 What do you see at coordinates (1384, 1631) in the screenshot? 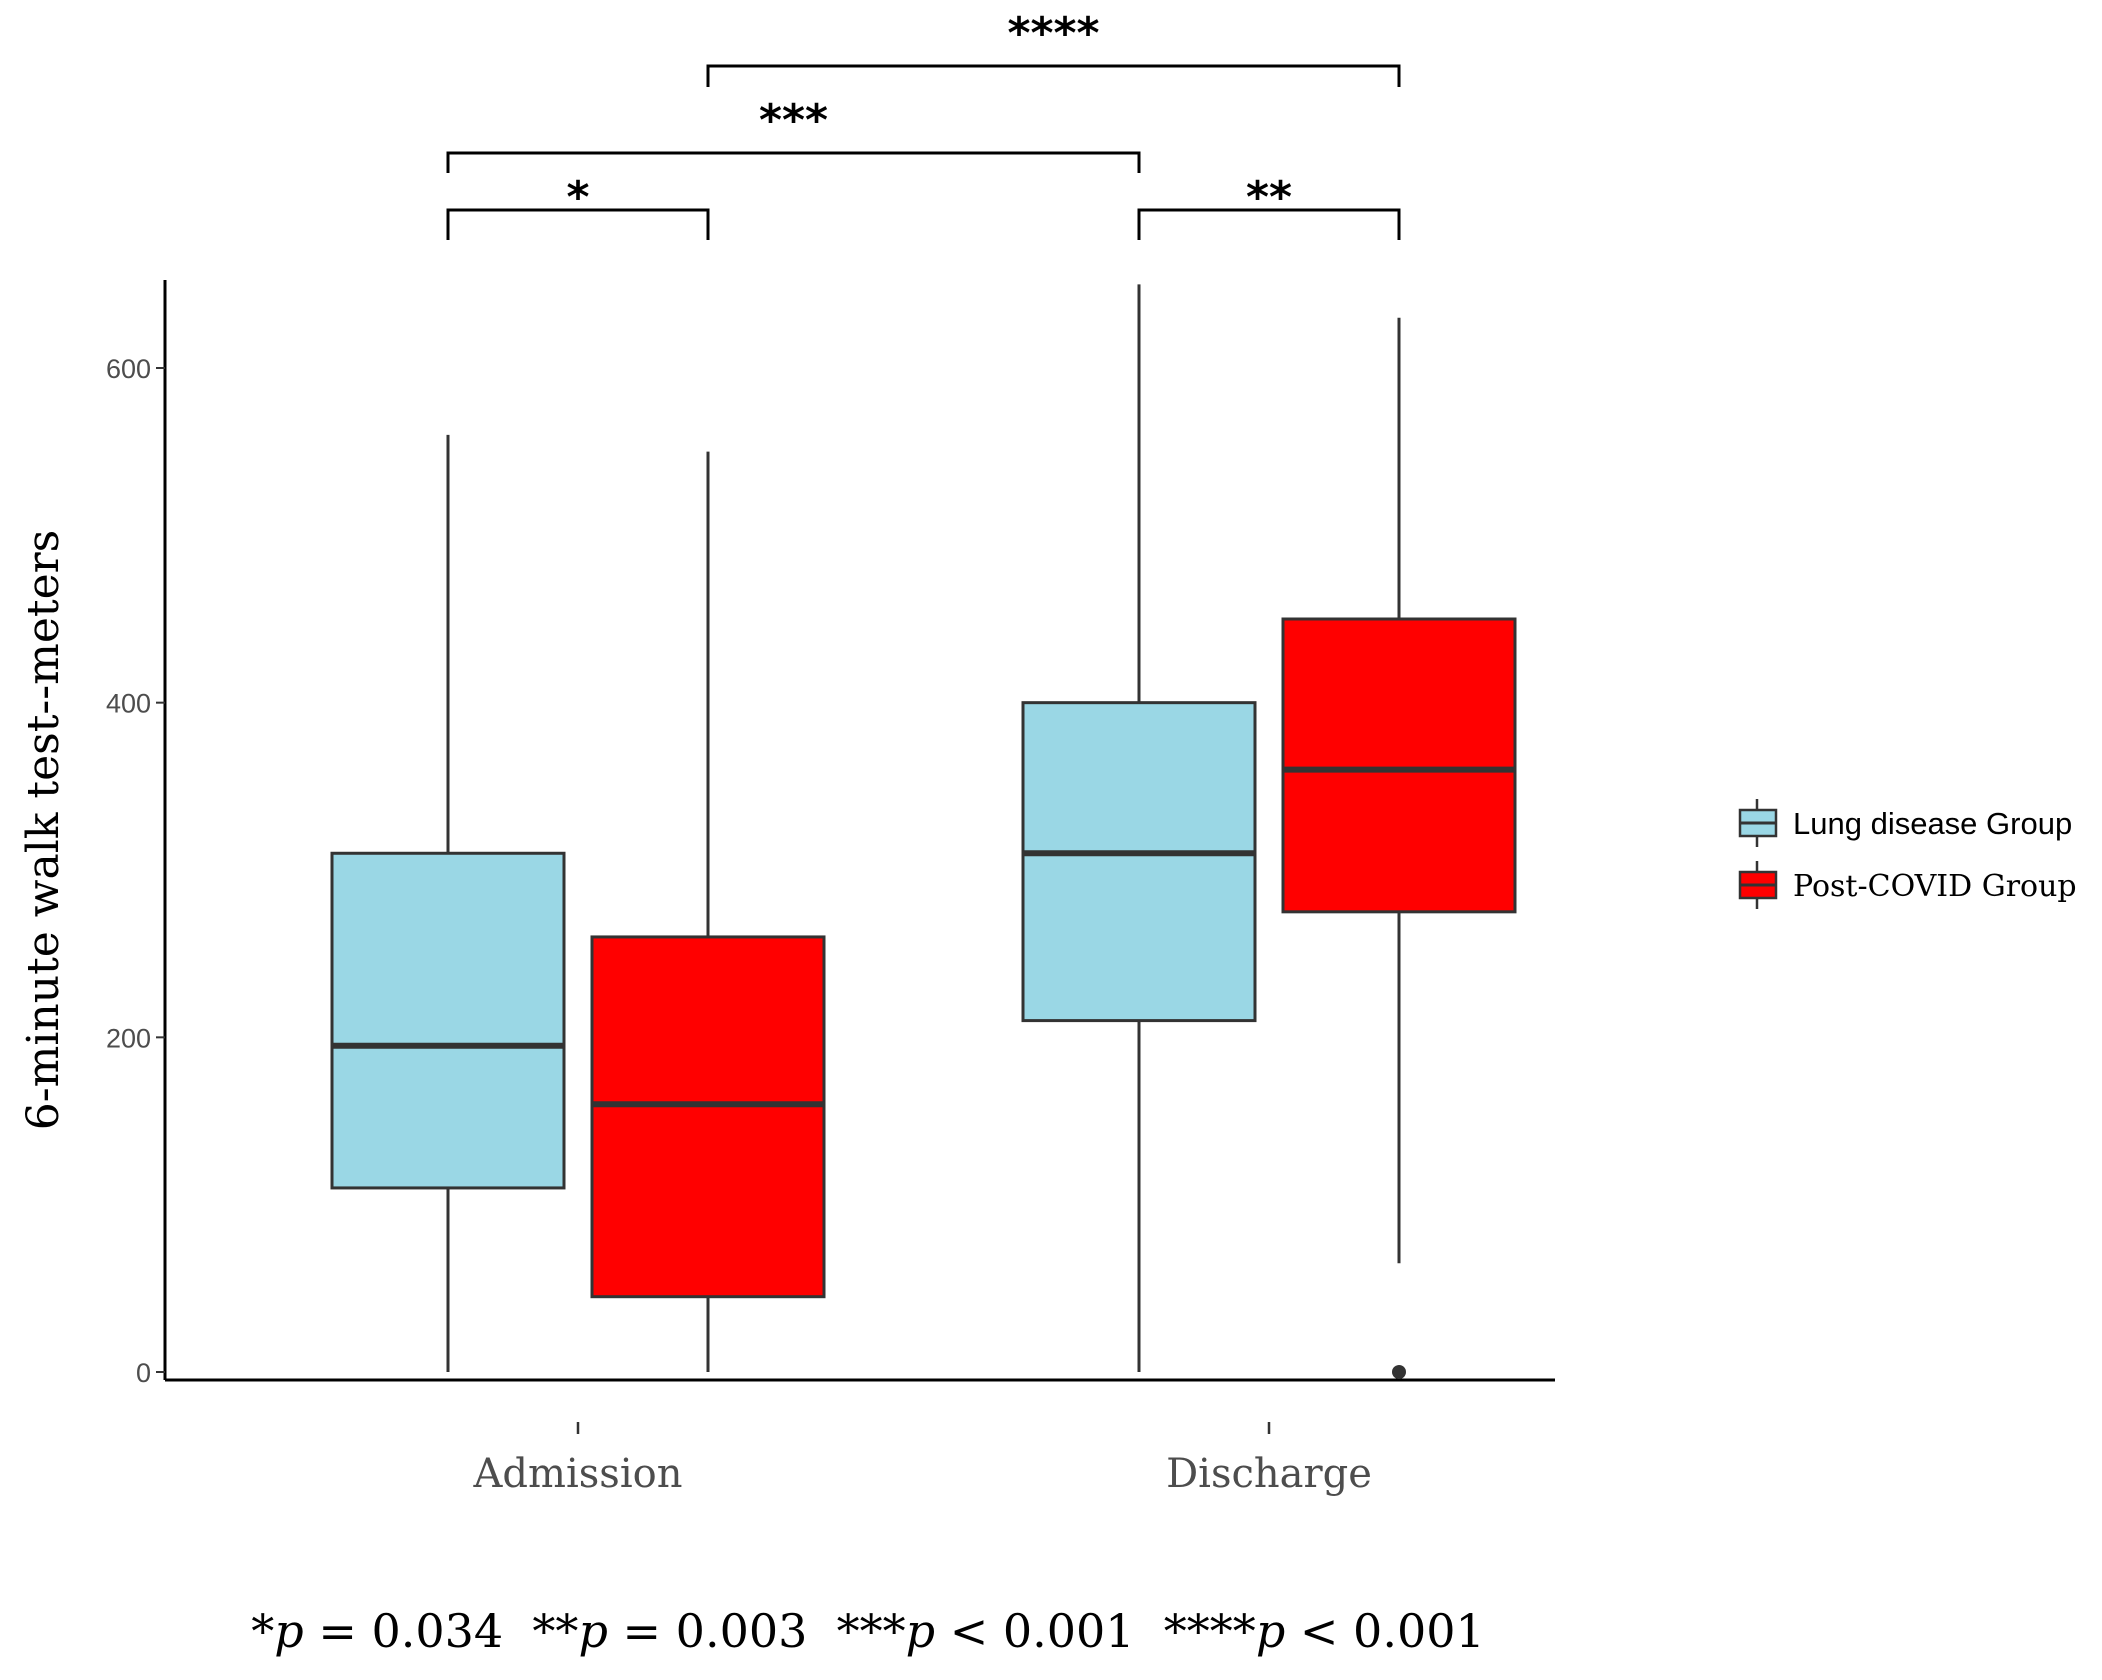
I see `footnote-value-4: < 0.001` at bounding box center [1384, 1631].